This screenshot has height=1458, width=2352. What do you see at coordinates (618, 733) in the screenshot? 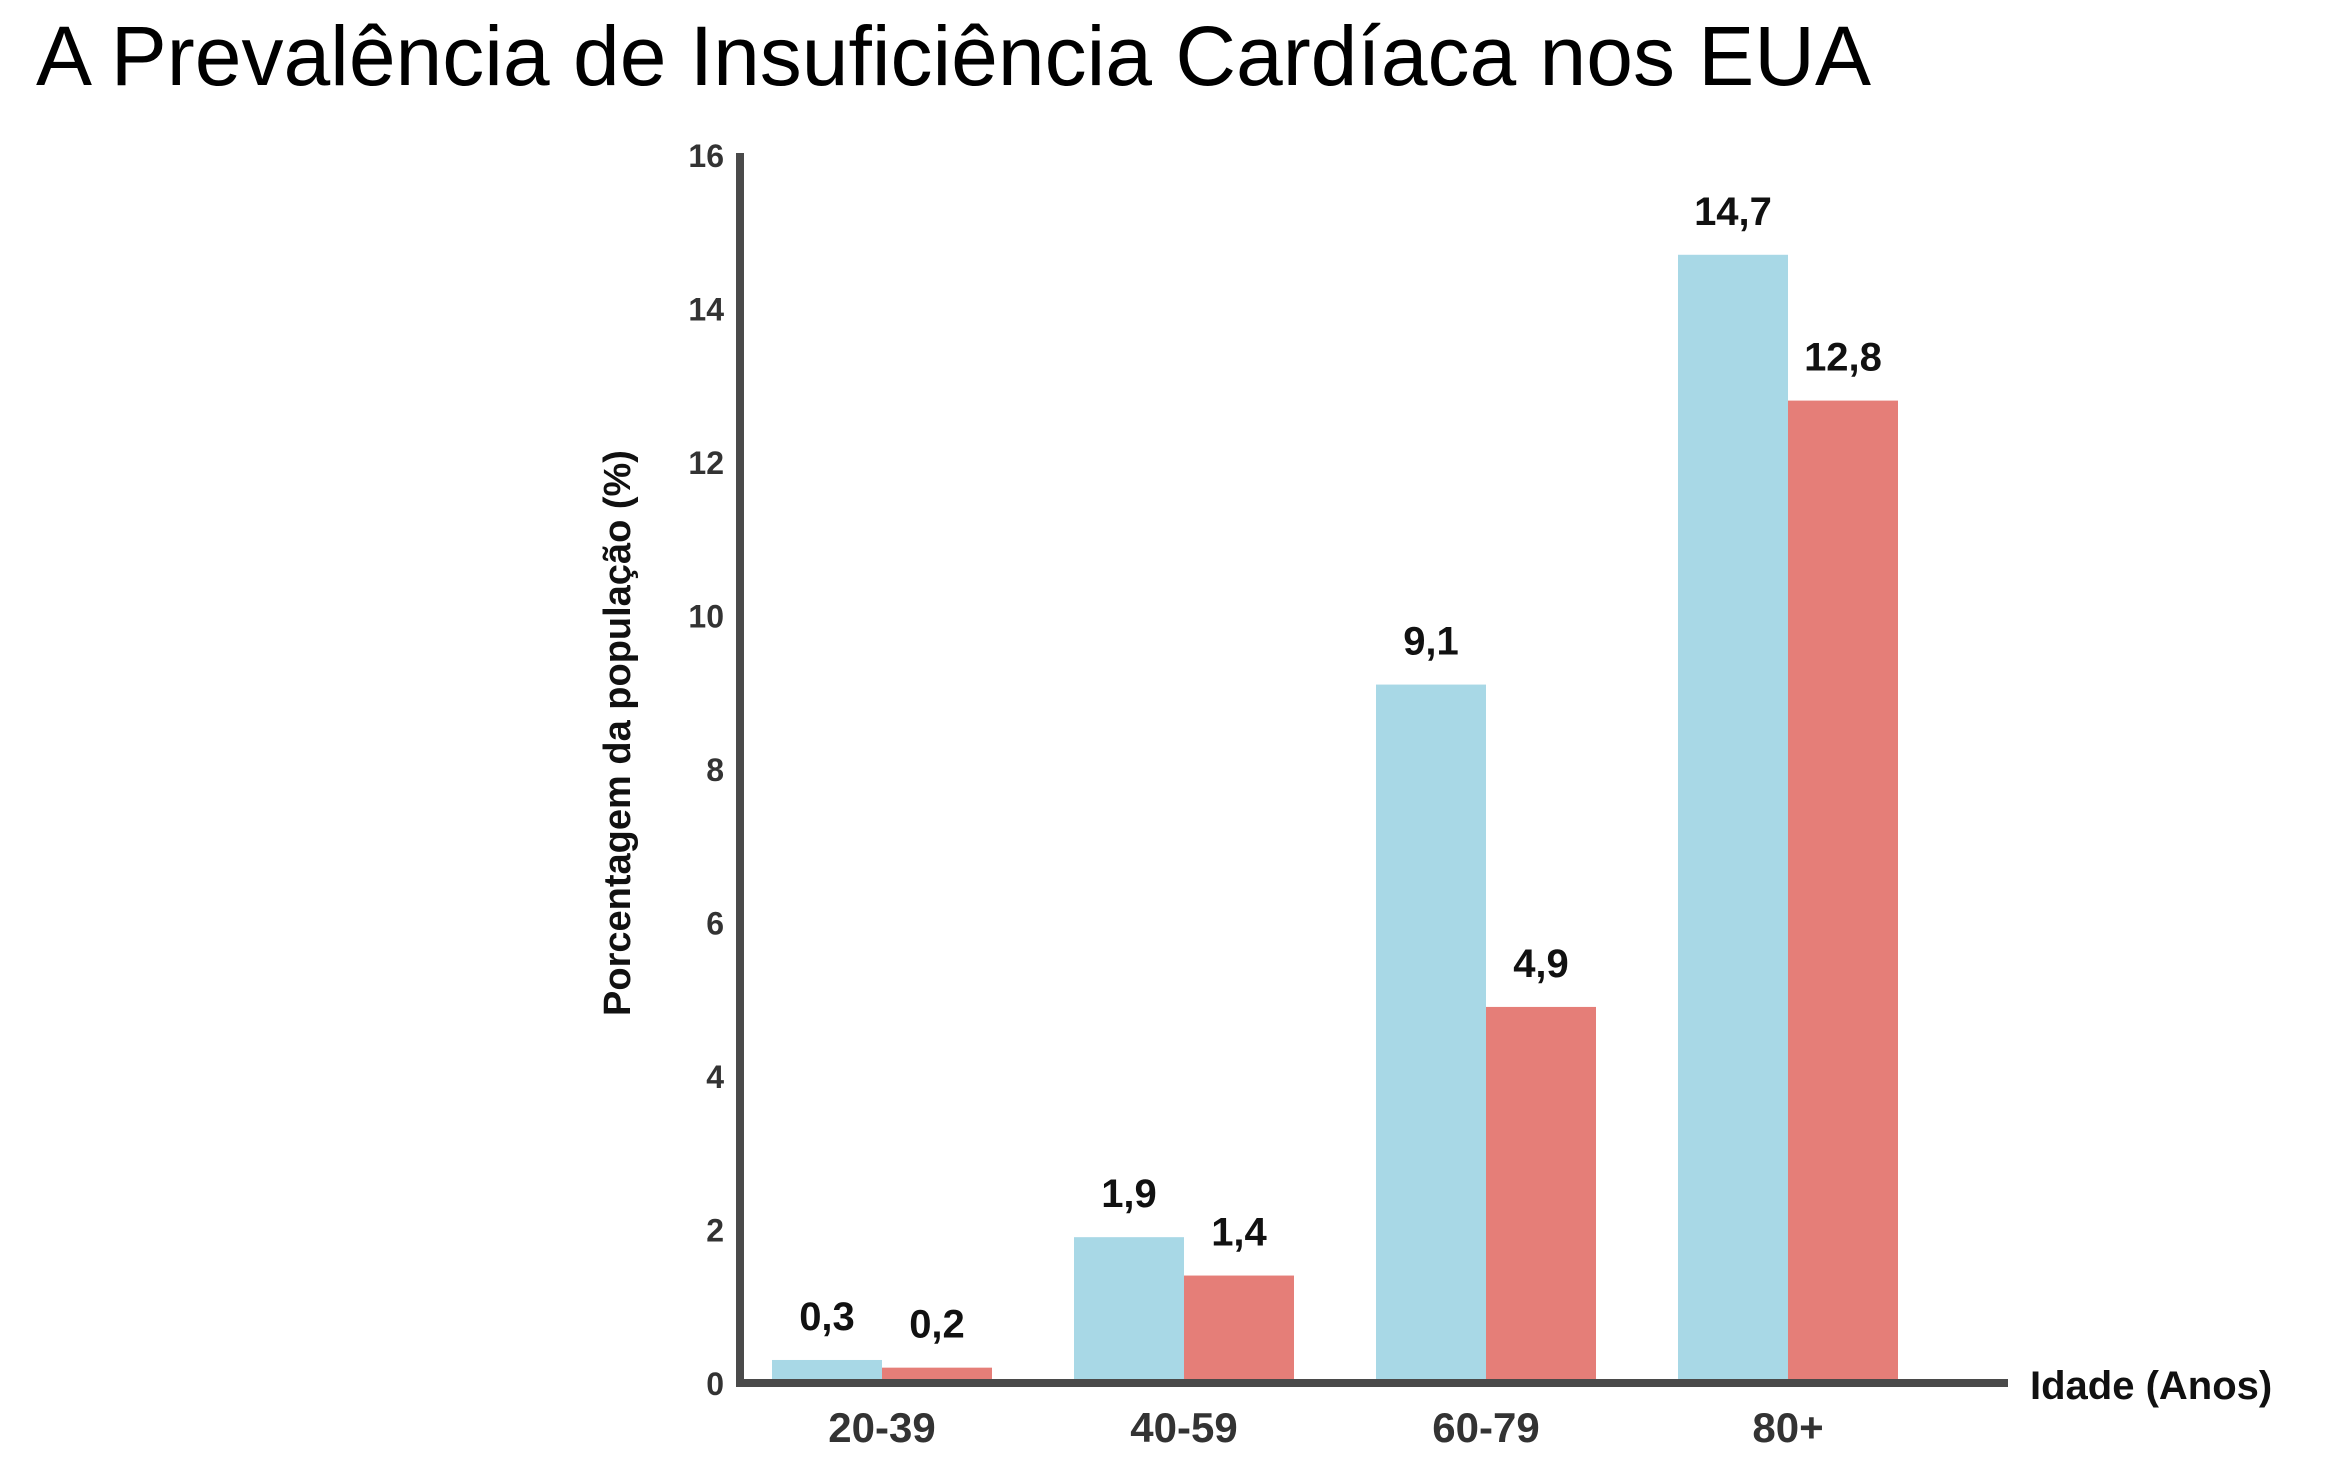
I see `y-axis-label: Porcentagem da população (%)` at bounding box center [618, 733].